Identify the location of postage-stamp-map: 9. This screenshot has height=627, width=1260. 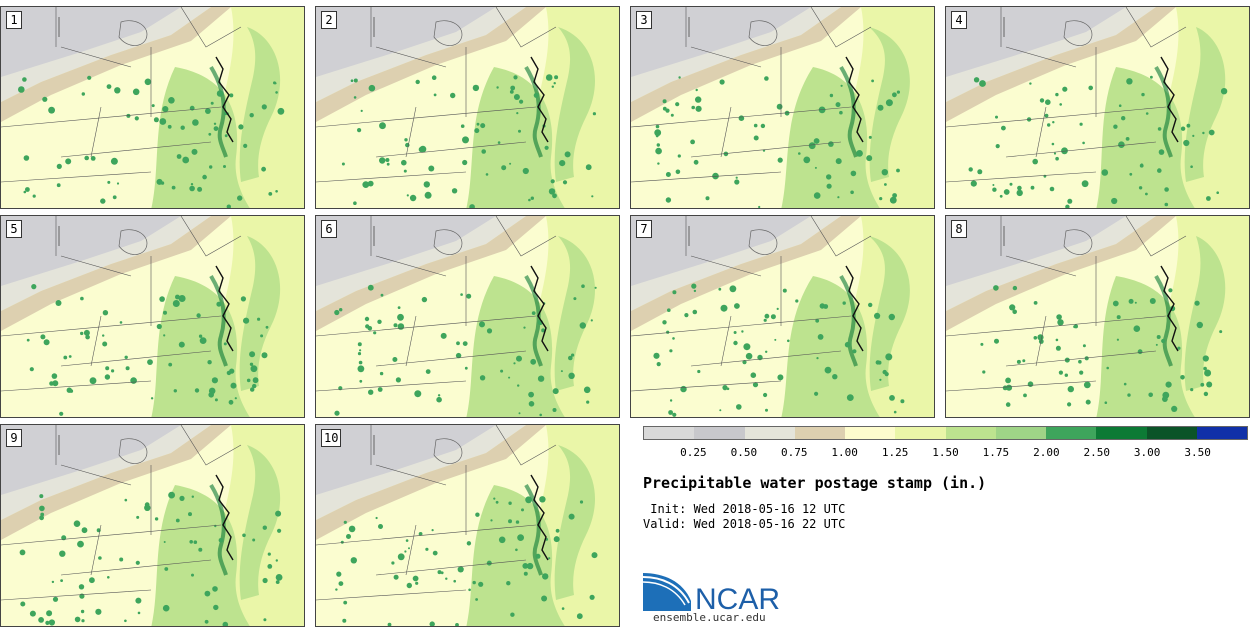
(152, 525).